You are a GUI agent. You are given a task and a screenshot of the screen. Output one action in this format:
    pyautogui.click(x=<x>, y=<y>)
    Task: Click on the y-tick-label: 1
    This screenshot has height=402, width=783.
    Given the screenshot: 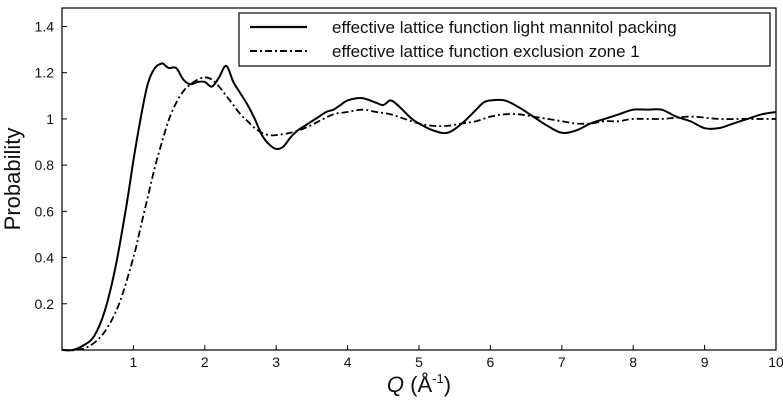 What is the action you would take?
    pyautogui.click(x=50, y=119)
    